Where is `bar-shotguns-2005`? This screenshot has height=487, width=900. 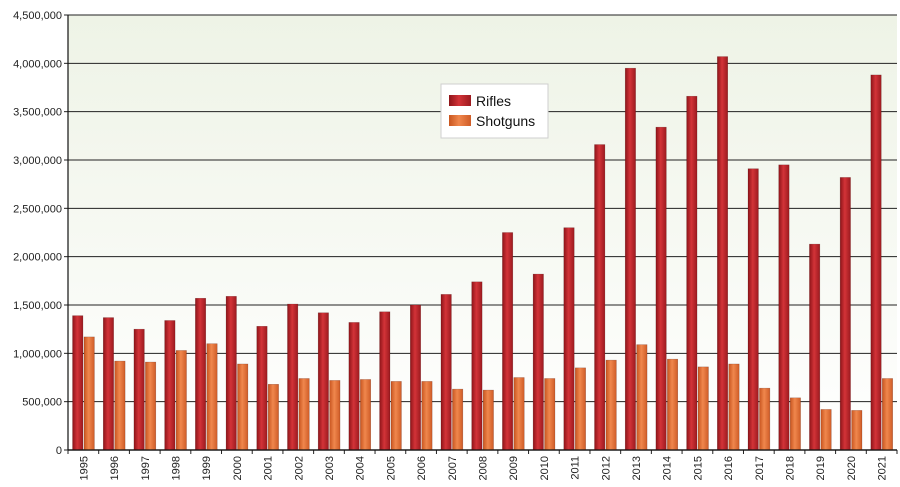
bar-shotguns-2005 is located at coordinates (396, 416).